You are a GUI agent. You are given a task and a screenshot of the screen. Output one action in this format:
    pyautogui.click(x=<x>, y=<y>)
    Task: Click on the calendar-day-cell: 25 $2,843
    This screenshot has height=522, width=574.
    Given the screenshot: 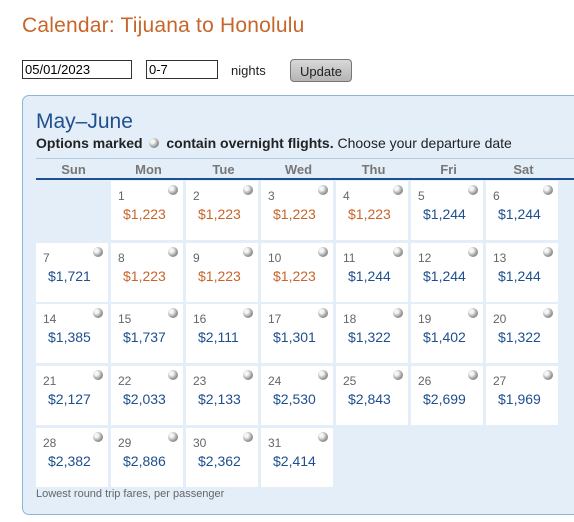 What is the action you would take?
    pyautogui.click(x=372, y=395)
    